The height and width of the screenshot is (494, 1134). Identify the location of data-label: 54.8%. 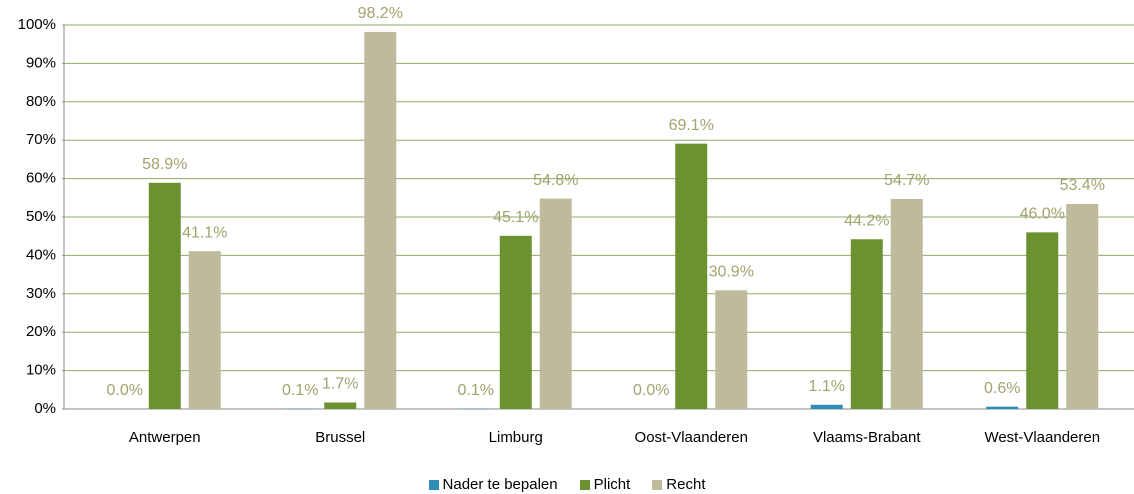
(555, 180).